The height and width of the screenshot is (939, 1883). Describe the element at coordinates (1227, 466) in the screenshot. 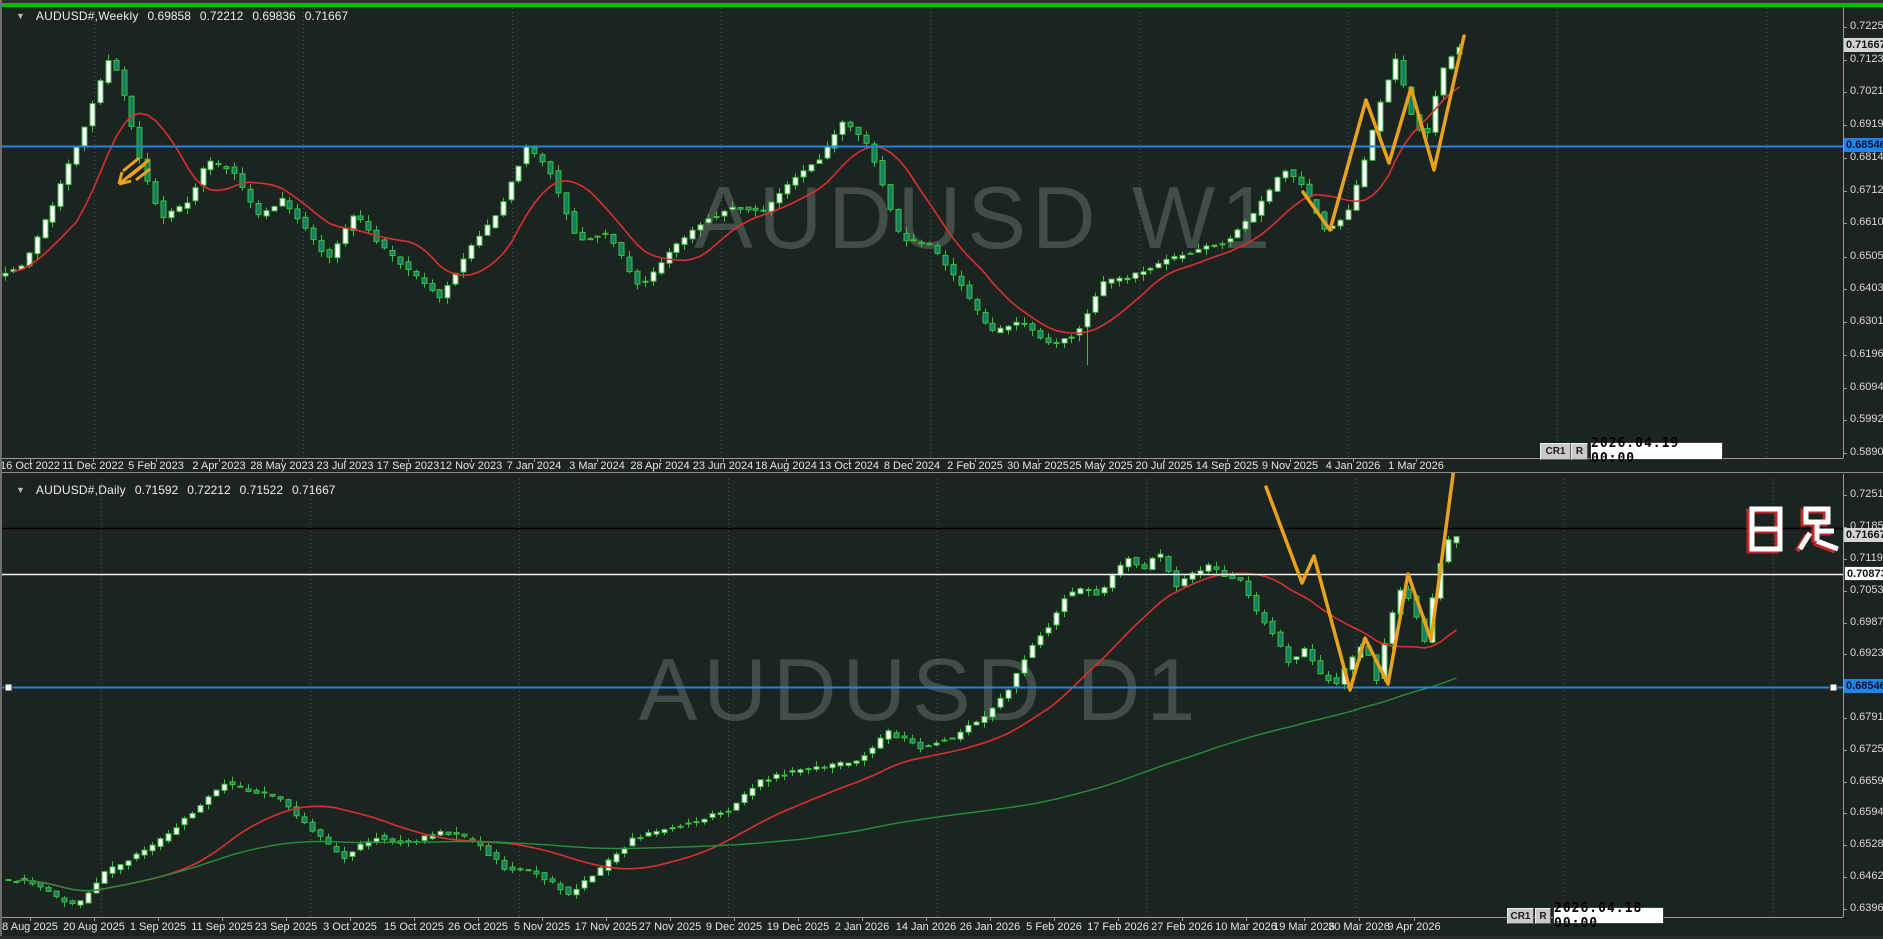

I see `time-tick-label: 14 Sep 2025` at that location.